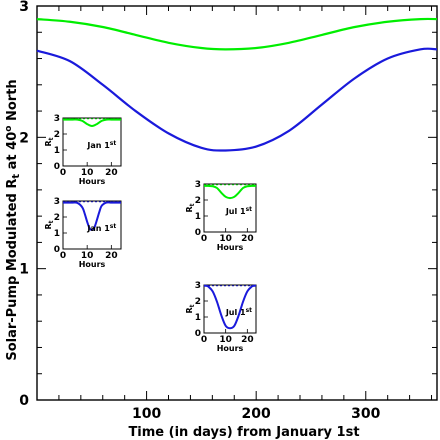  What do you see at coordinates (9, 129) in the screenshot?
I see `y-axis-label-sup: o` at bounding box center [9, 129].